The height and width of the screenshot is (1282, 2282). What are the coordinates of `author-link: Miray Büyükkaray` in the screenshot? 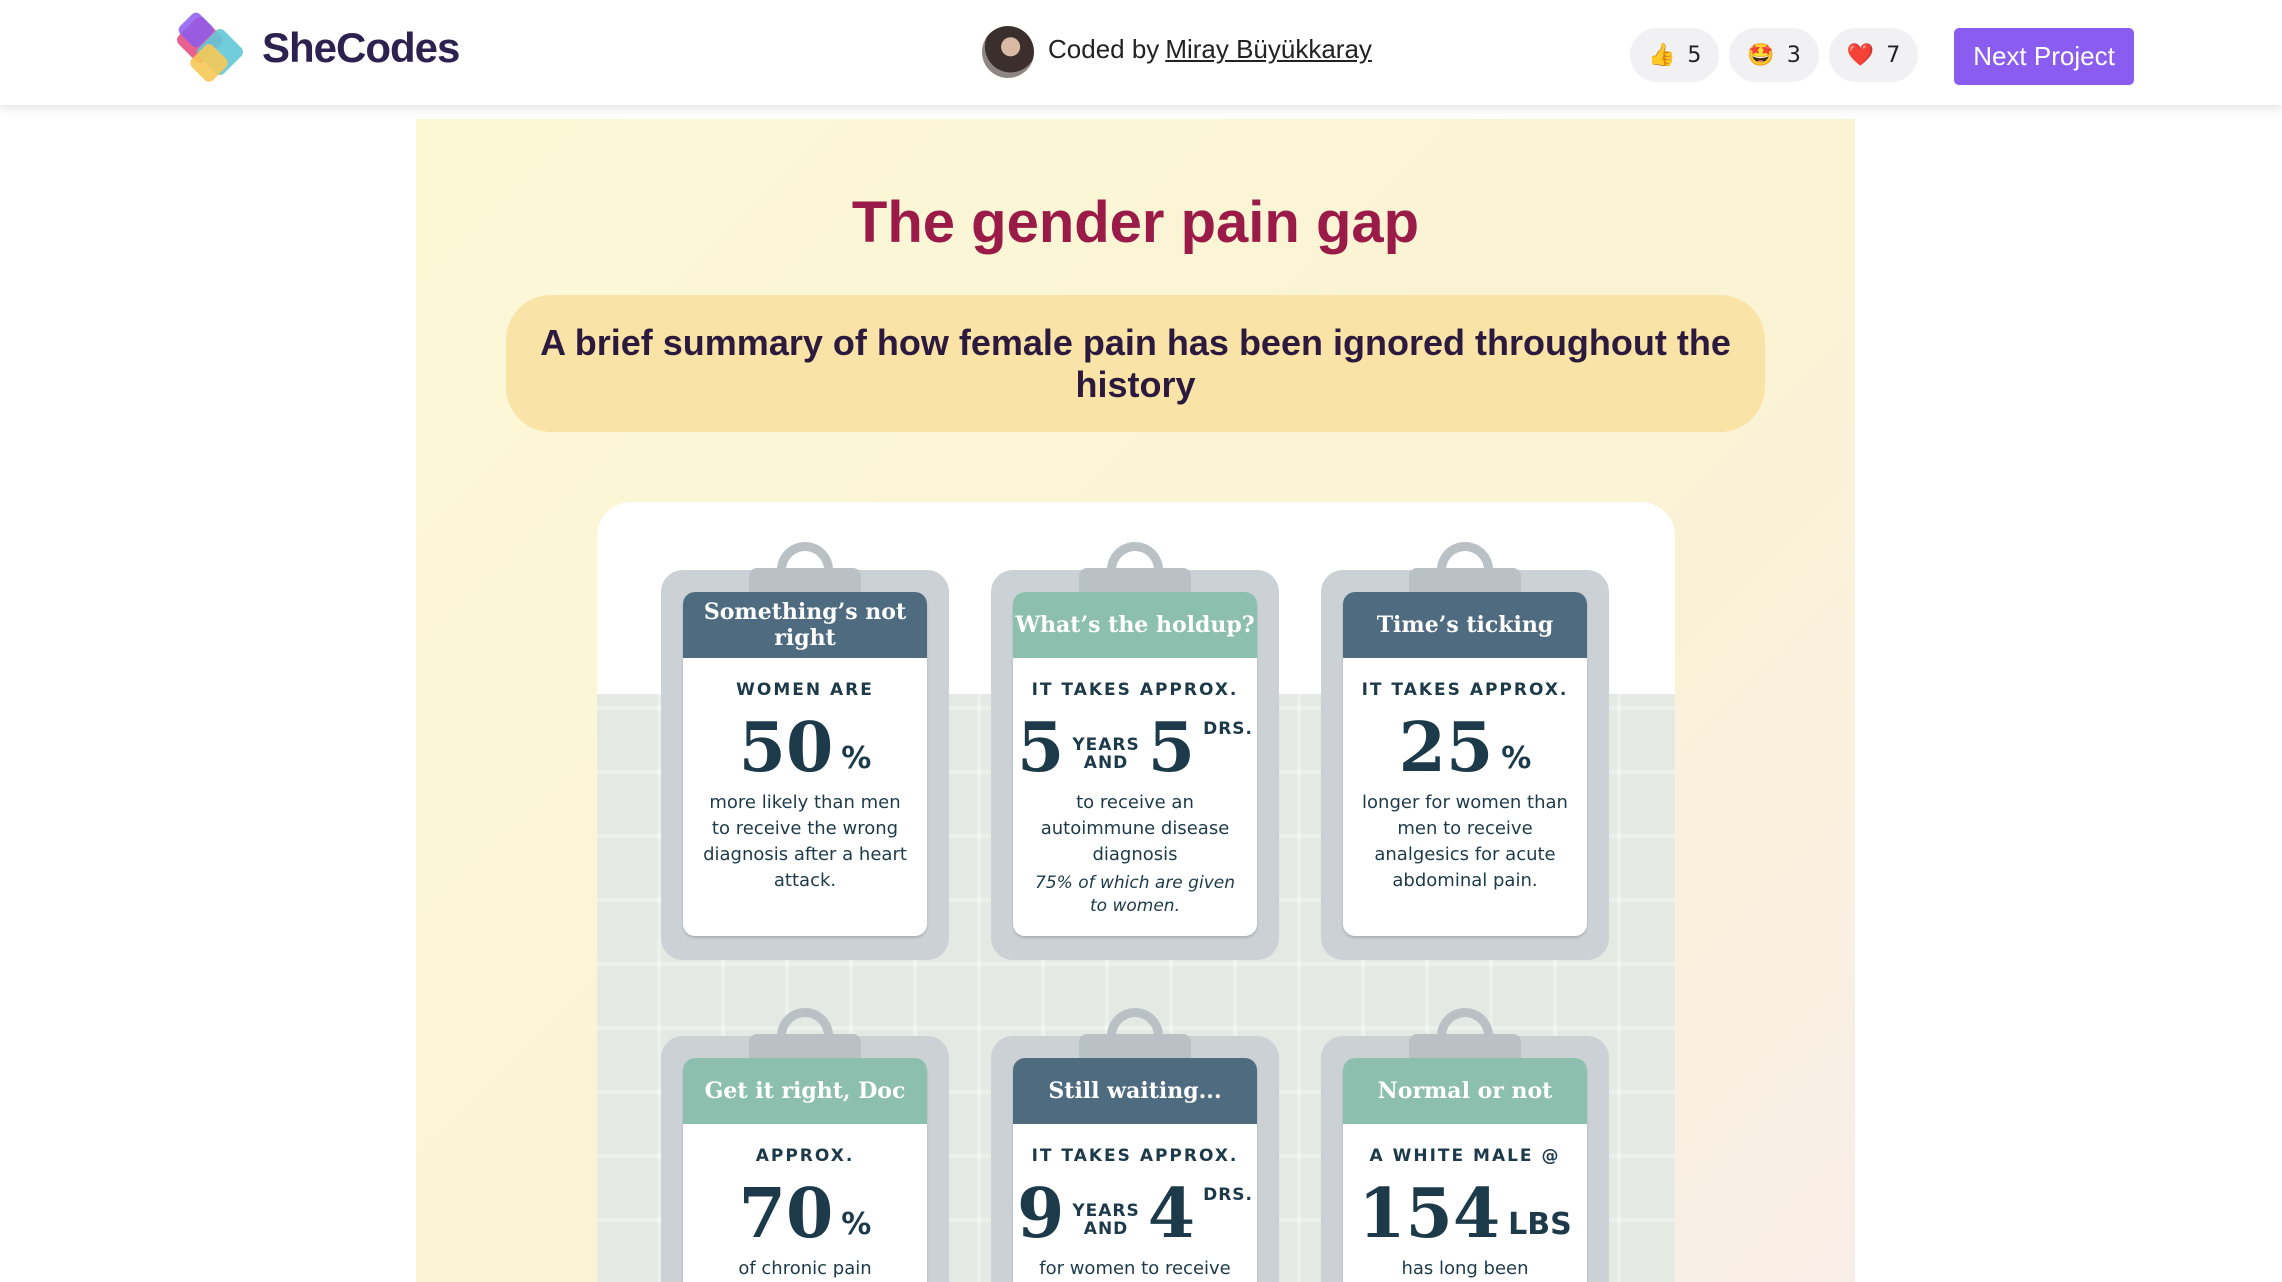 It's located at (1268, 49).